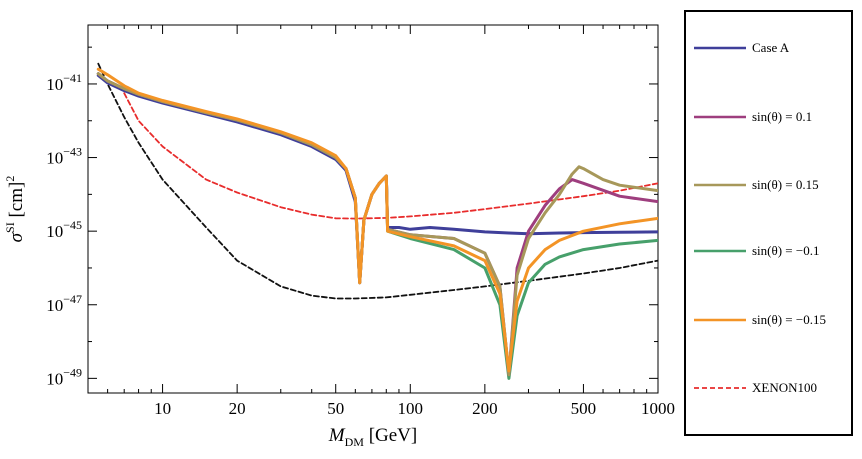 The width and height of the screenshot is (862, 459). Describe the element at coordinates (162, 408) in the screenshot. I see `x-tick-label: 10` at that location.